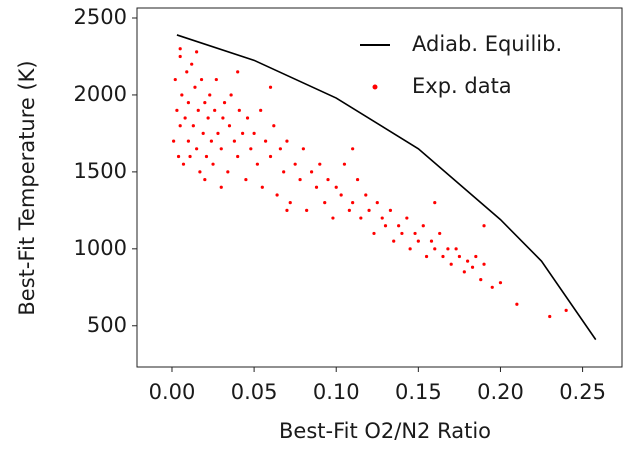 Image resolution: width=634 pixels, height=452 pixels. Describe the element at coordinates (500, 392) in the screenshot. I see `x-tick-label: 0.20` at that location.